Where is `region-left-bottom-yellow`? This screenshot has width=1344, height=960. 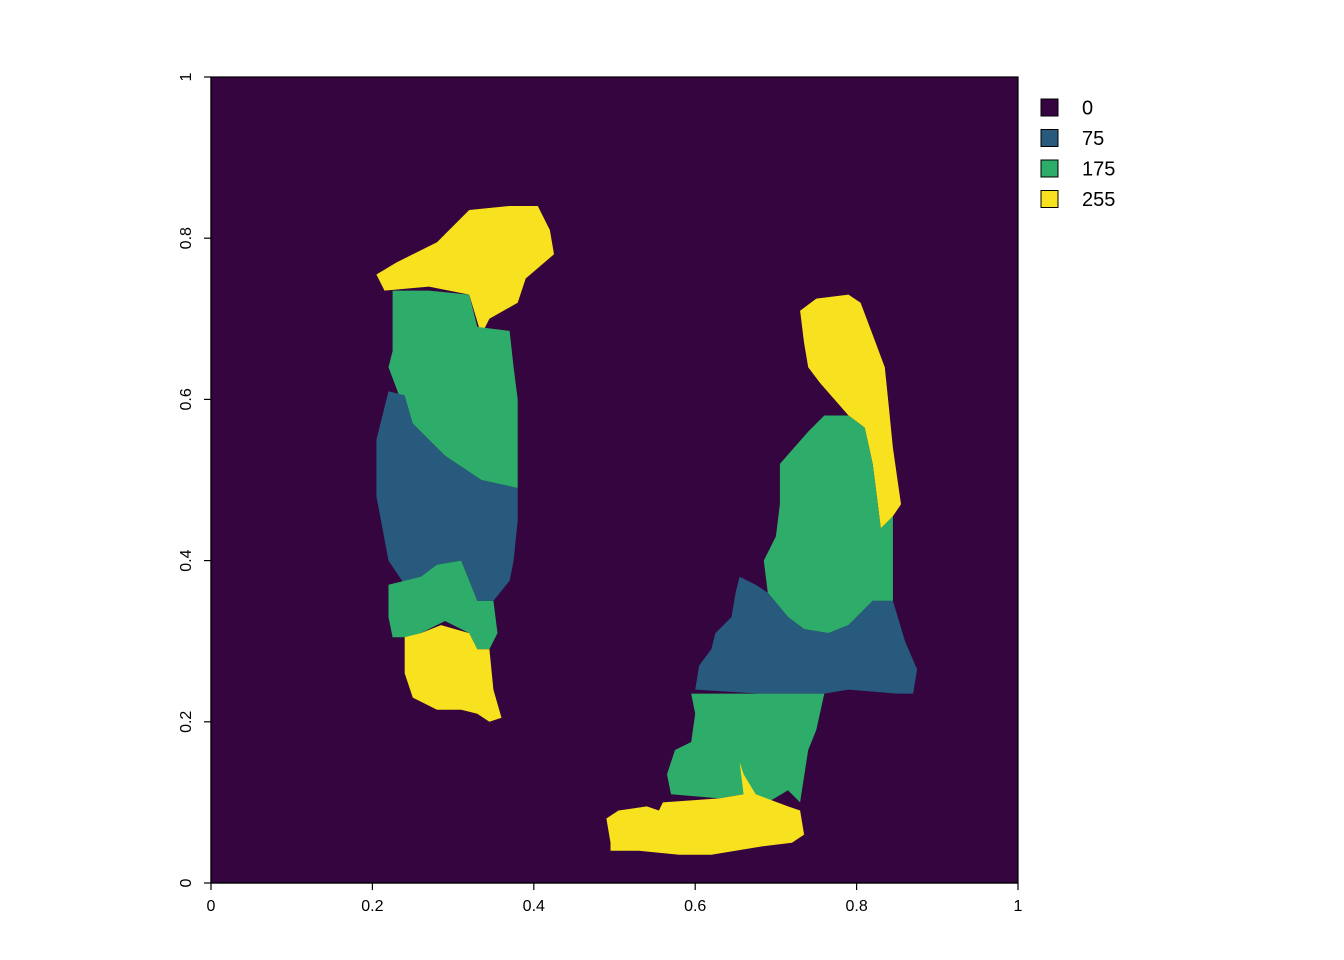 region-left-bottom-yellow is located at coordinates (453, 673).